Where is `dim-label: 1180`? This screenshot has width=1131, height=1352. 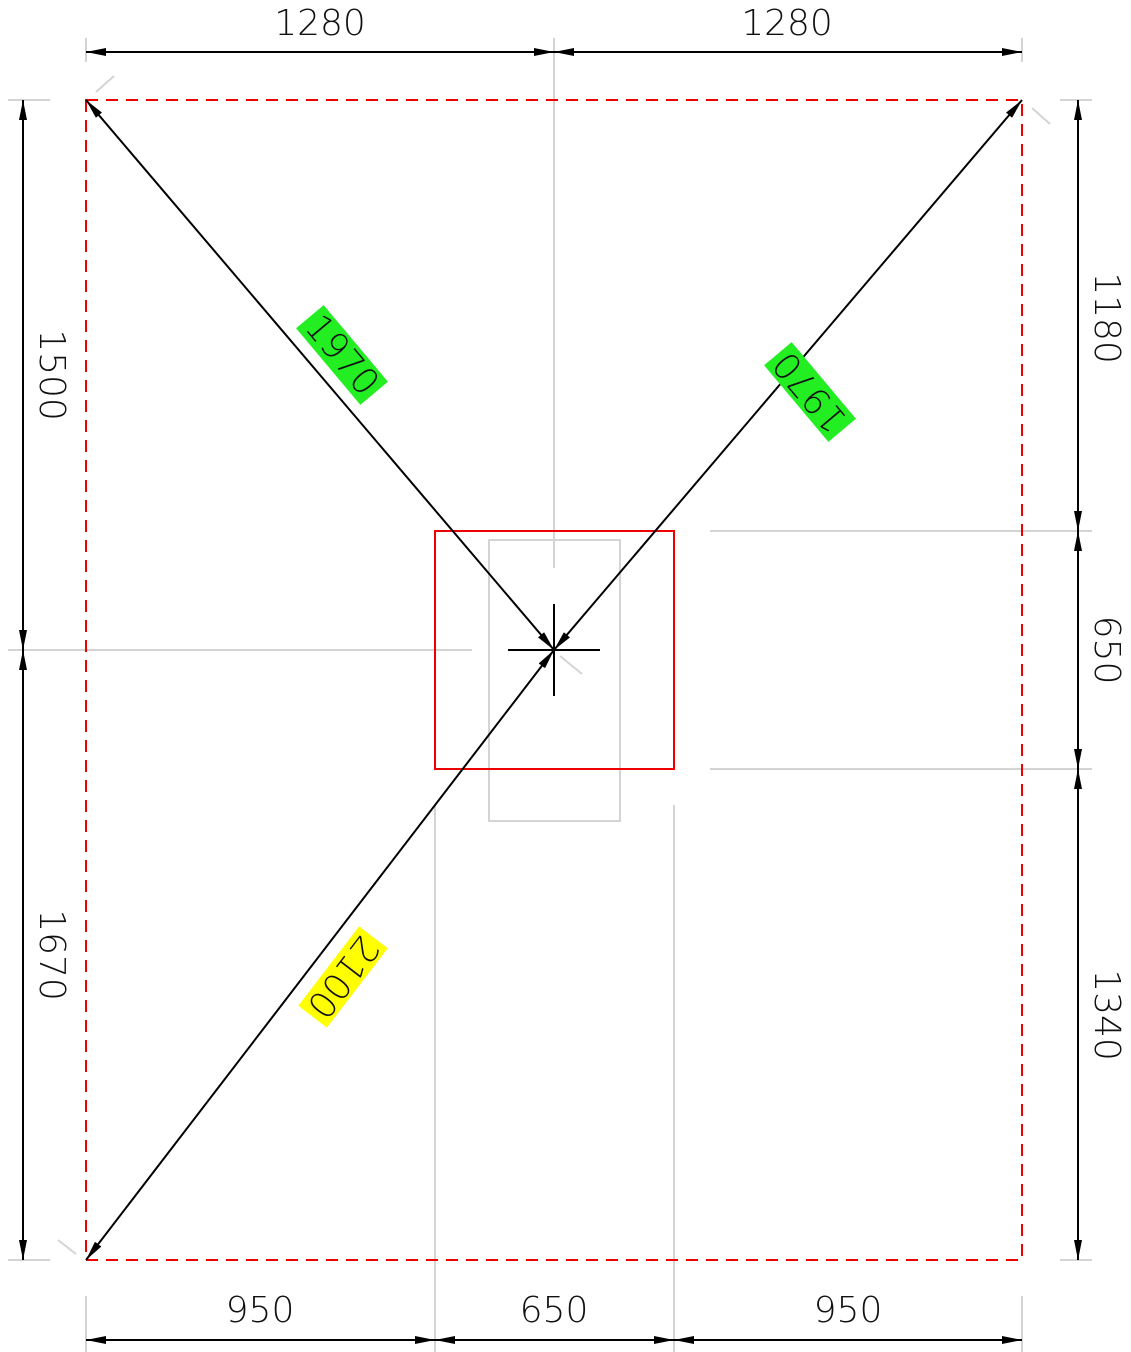 dim-label: 1180 is located at coordinates (1106, 318).